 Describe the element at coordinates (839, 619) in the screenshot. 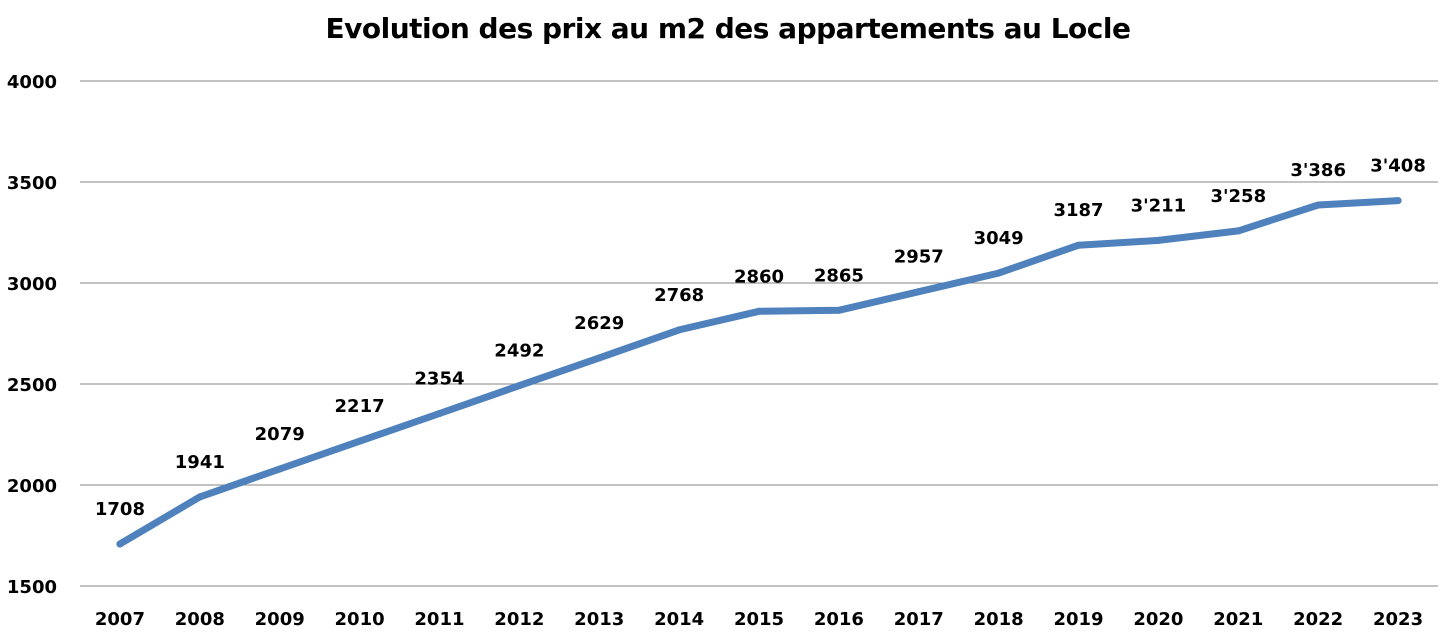

I see `x-tick-label: 2016` at that location.